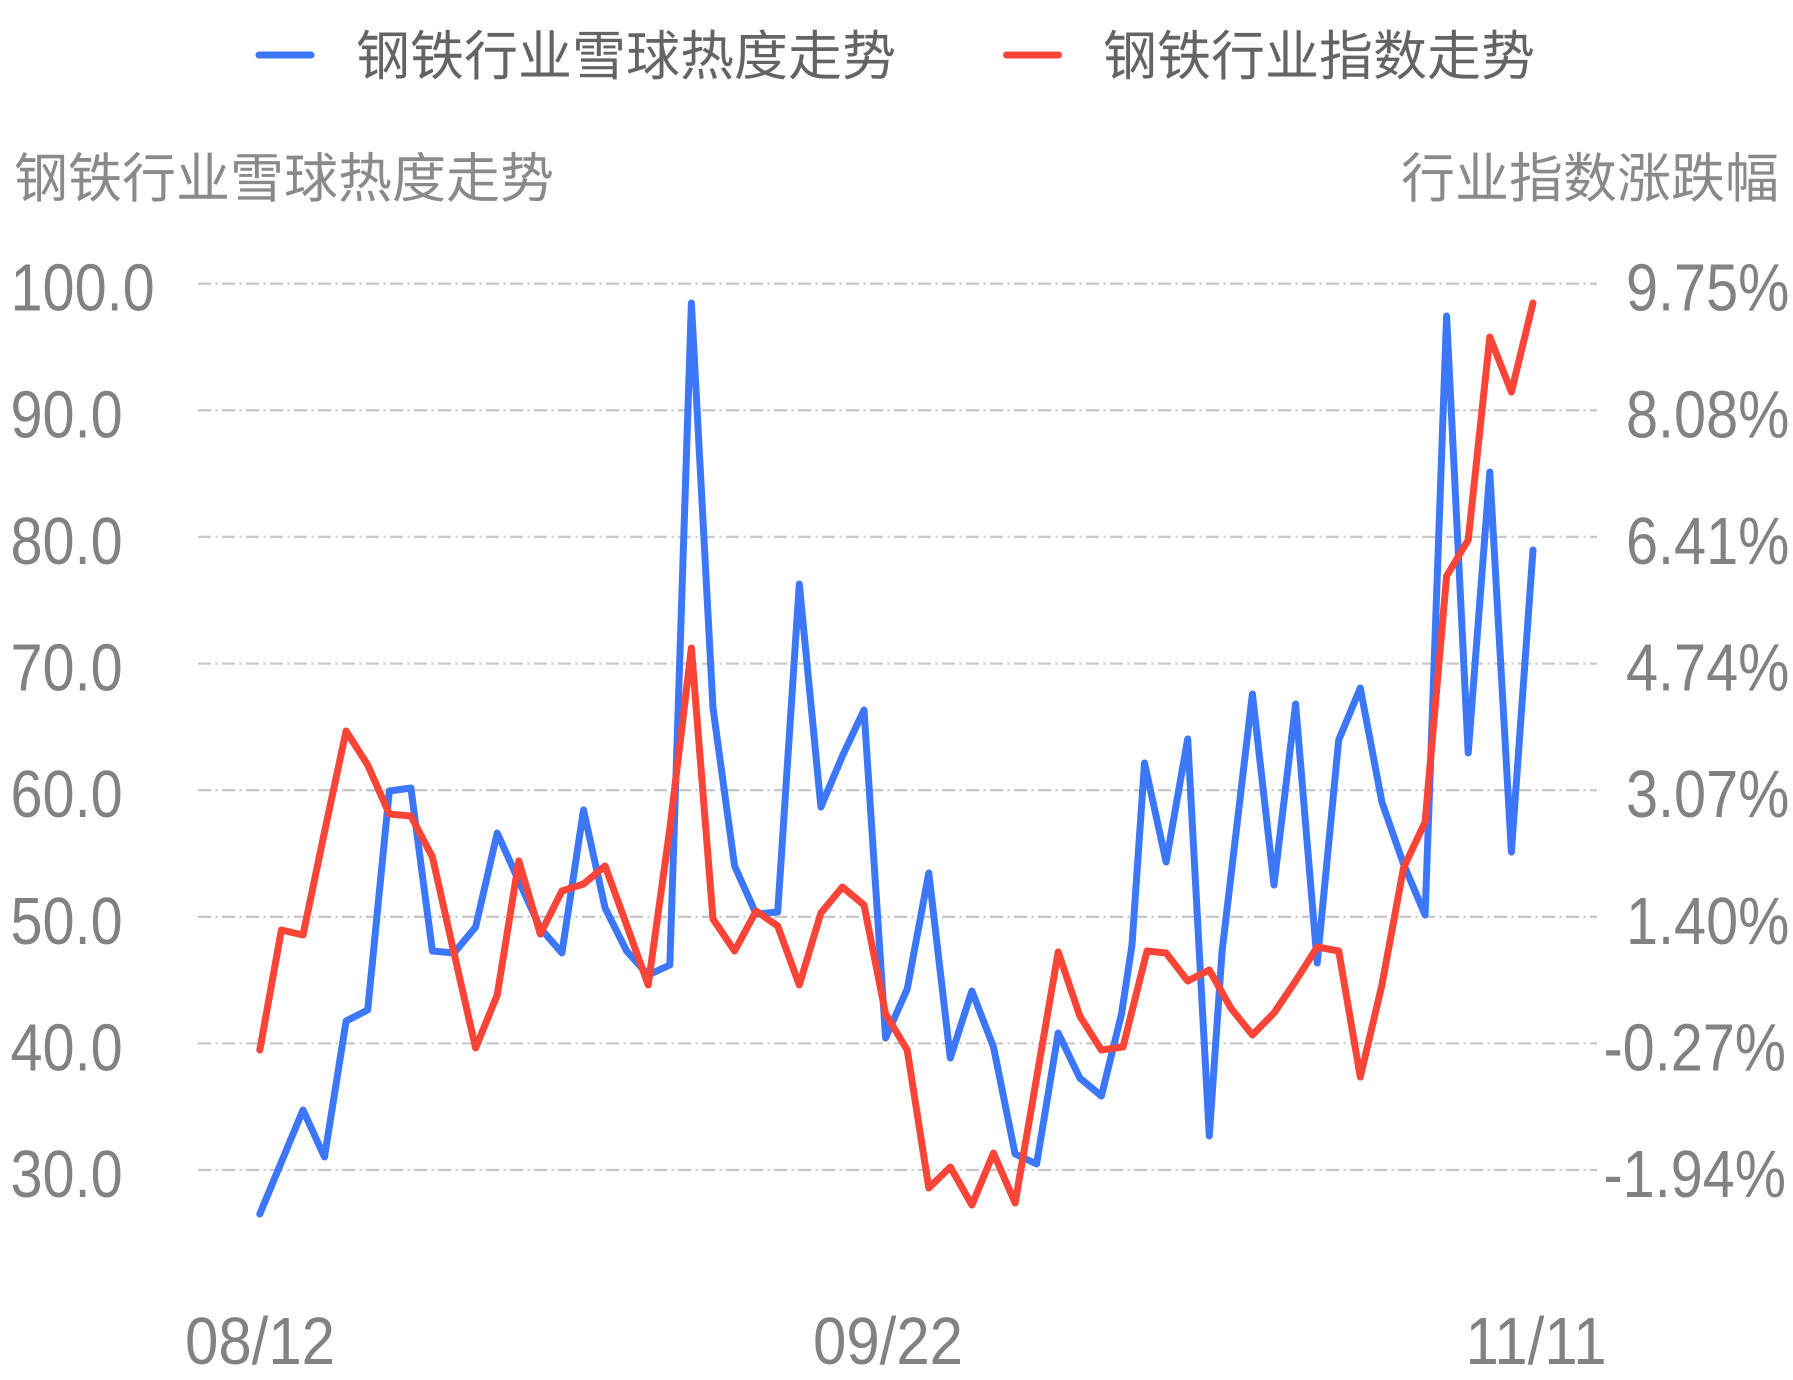 This screenshot has height=1380, width=1793. I want to click on svg-text: 8.08%, so click(1707, 414).